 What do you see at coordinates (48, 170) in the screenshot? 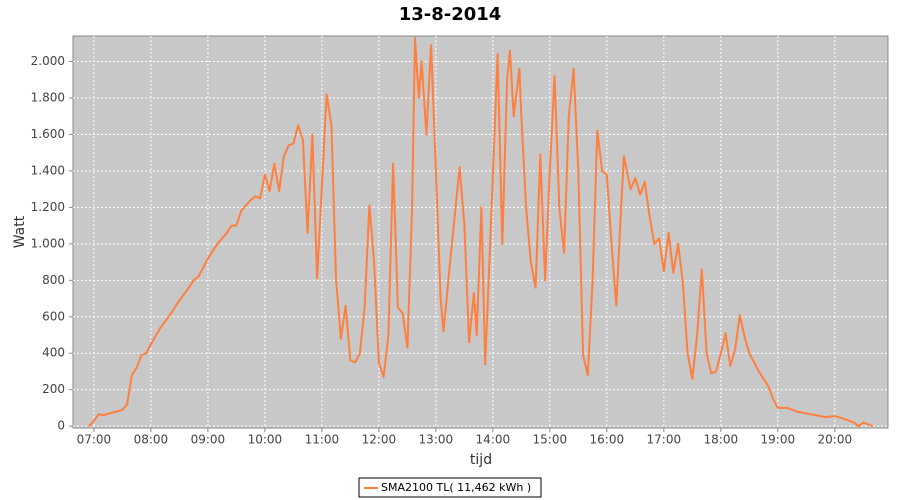
I see `y-tick-label: 1.400` at bounding box center [48, 170].